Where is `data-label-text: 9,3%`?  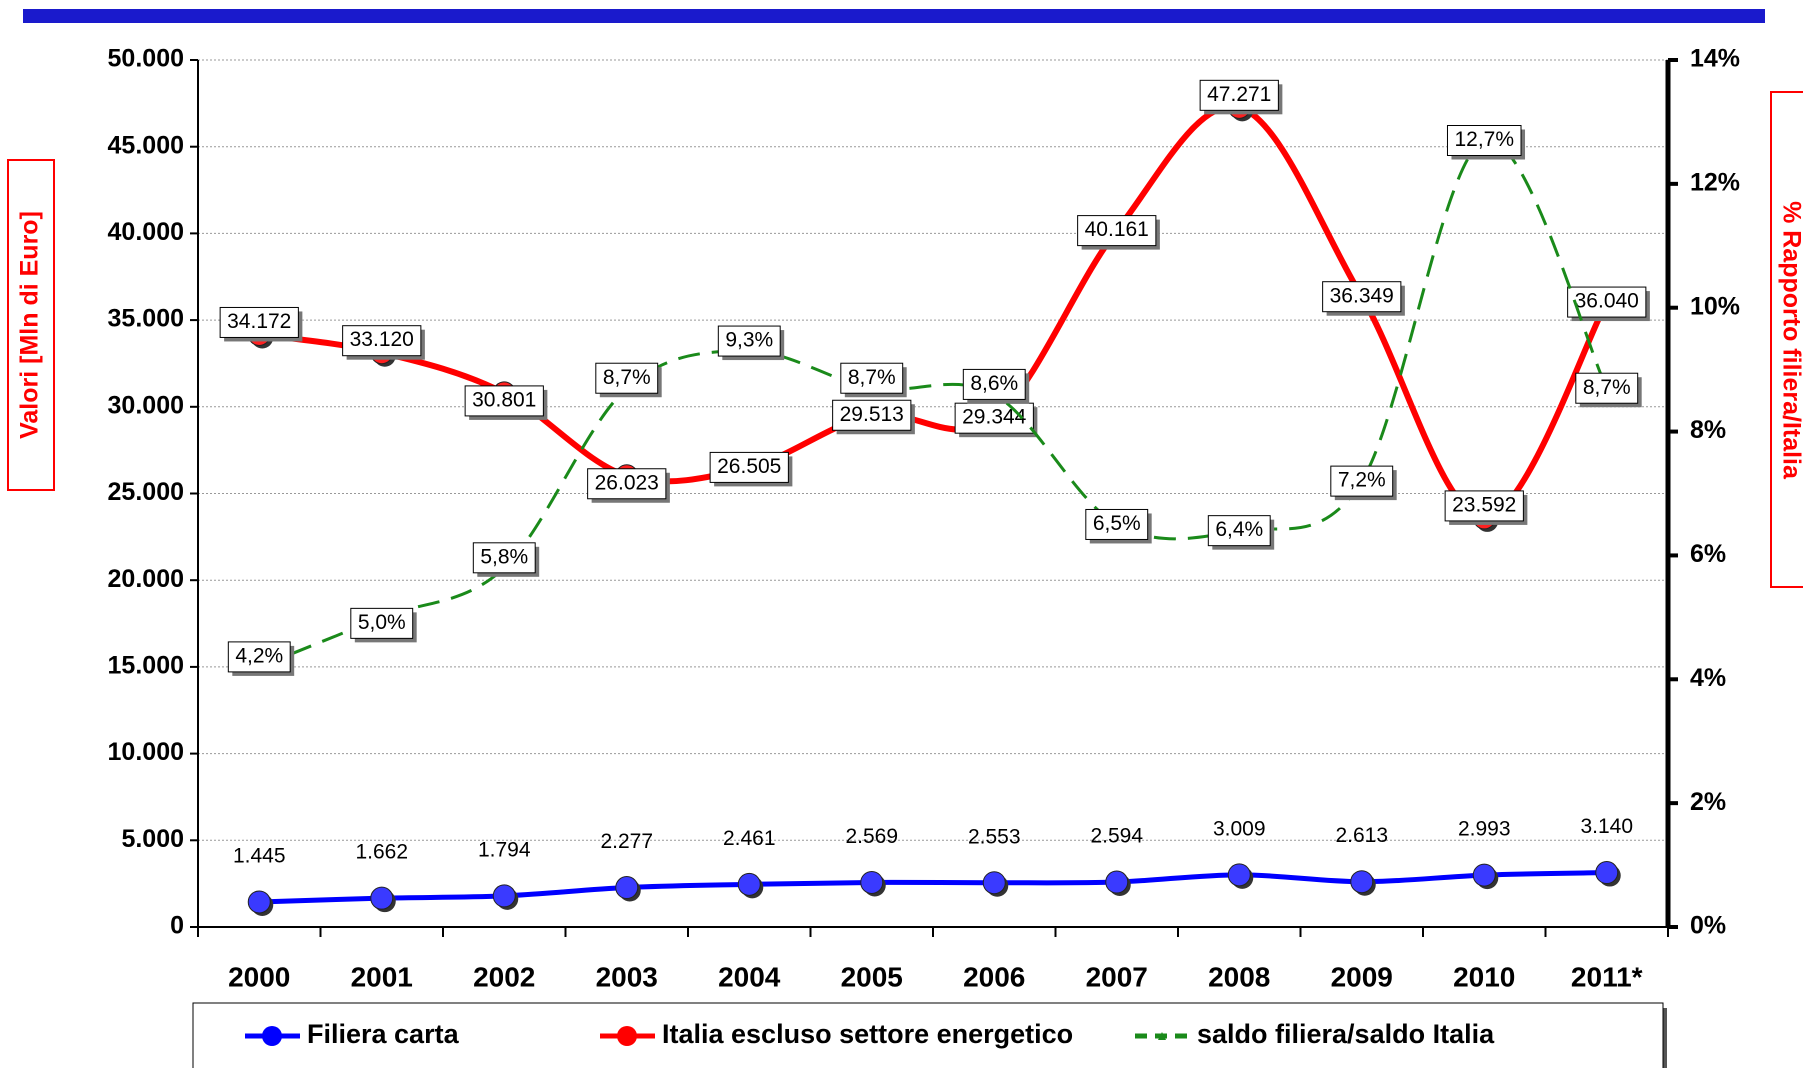
data-label-text: 9,3% is located at coordinates (749, 340).